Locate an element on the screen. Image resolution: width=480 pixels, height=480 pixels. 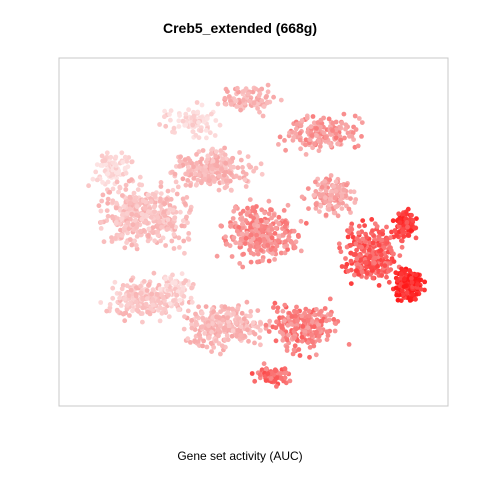
chart-title: Creb5_extended (668g) is located at coordinates (240, 28).